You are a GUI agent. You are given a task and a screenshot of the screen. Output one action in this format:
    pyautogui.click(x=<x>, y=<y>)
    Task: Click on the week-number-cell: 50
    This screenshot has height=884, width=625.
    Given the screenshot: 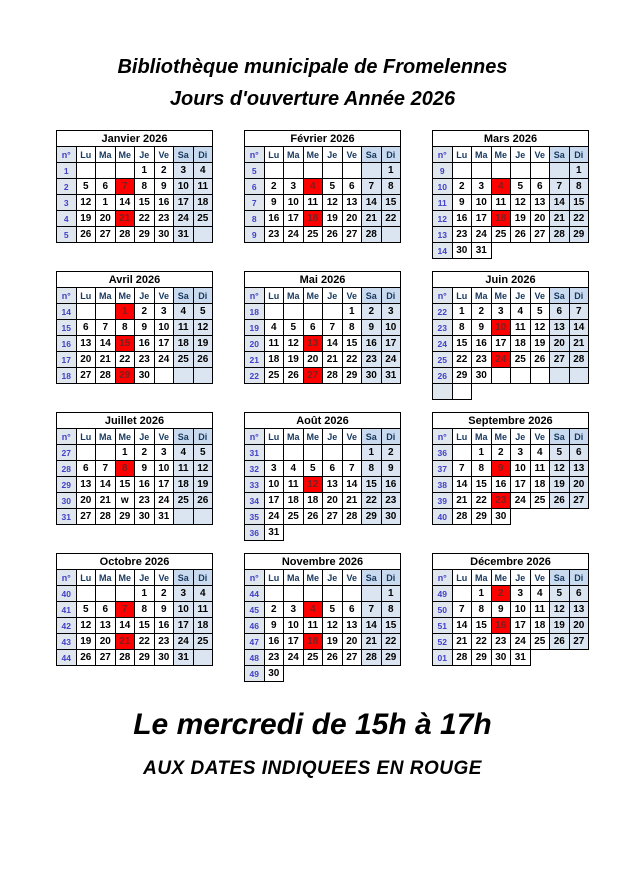 What is the action you would take?
    pyautogui.click(x=442, y=609)
    